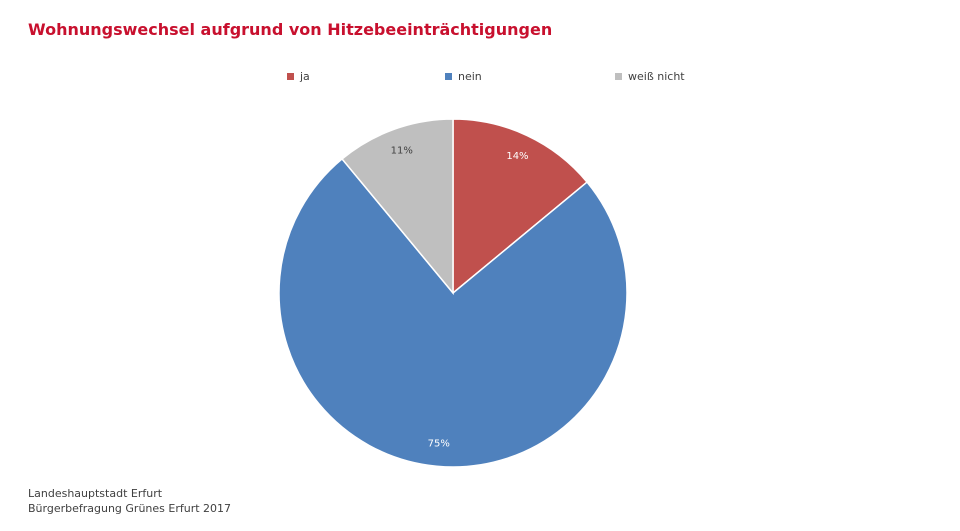 Image resolution: width=960 pixels, height=531 pixels. Describe the element at coordinates (95, 493) in the screenshot. I see `footer-line-publisher: Landeshauptstadt Erfurt` at that location.